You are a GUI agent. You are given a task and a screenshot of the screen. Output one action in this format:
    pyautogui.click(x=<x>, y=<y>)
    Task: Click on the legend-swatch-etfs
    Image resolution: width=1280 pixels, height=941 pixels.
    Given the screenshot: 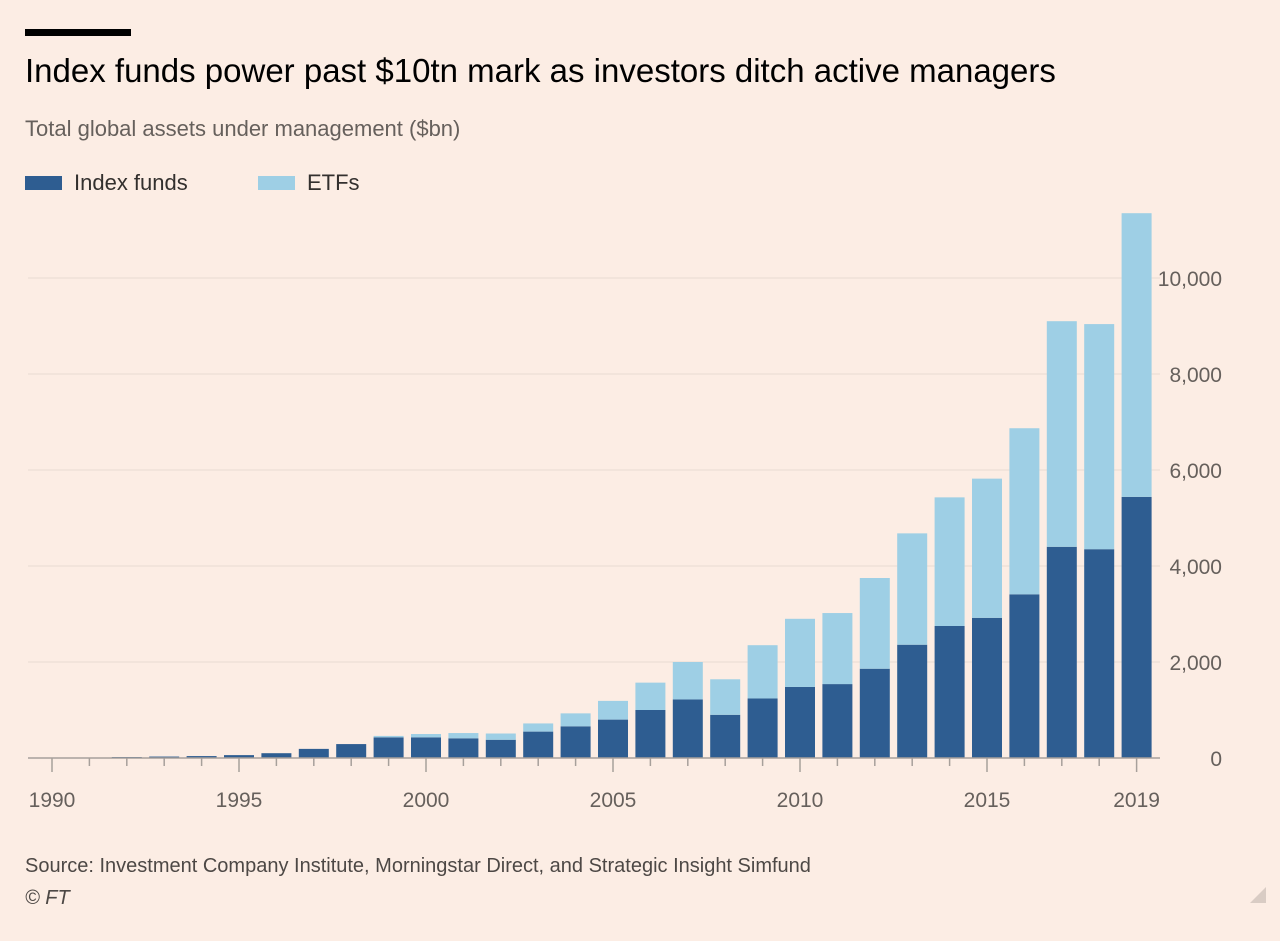 What is the action you would take?
    pyautogui.click(x=276, y=183)
    